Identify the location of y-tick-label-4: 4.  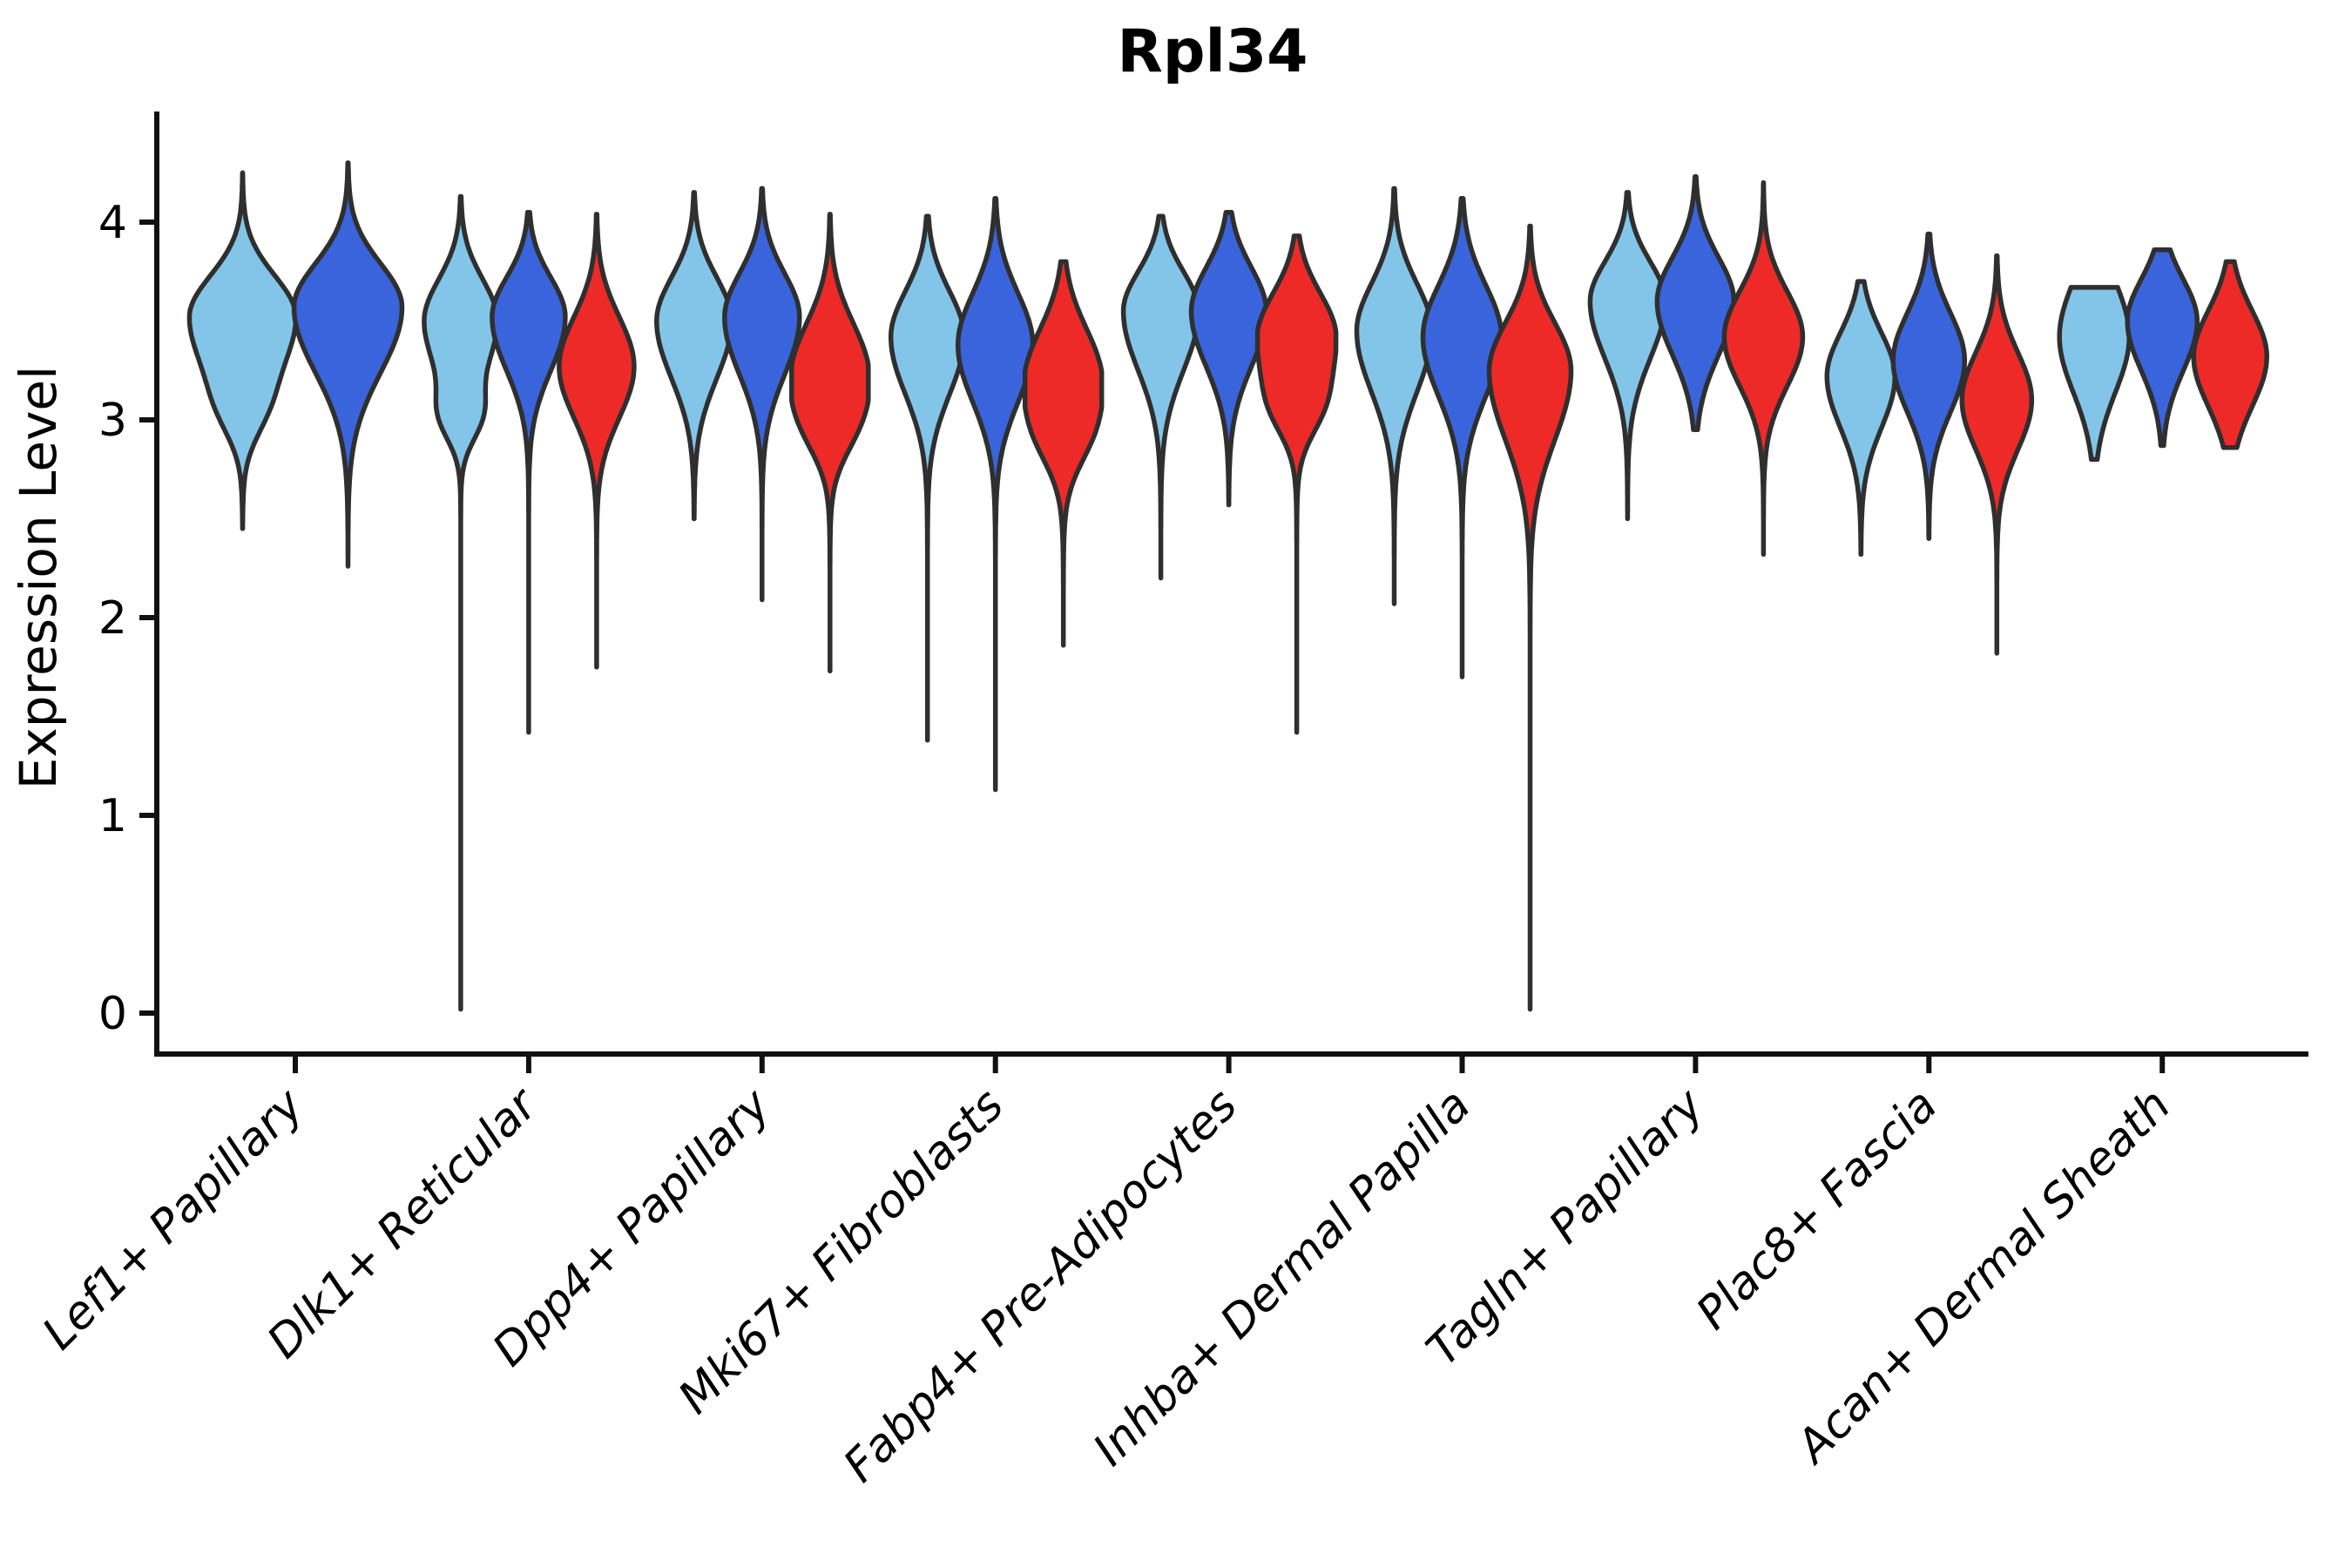
(113, 223).